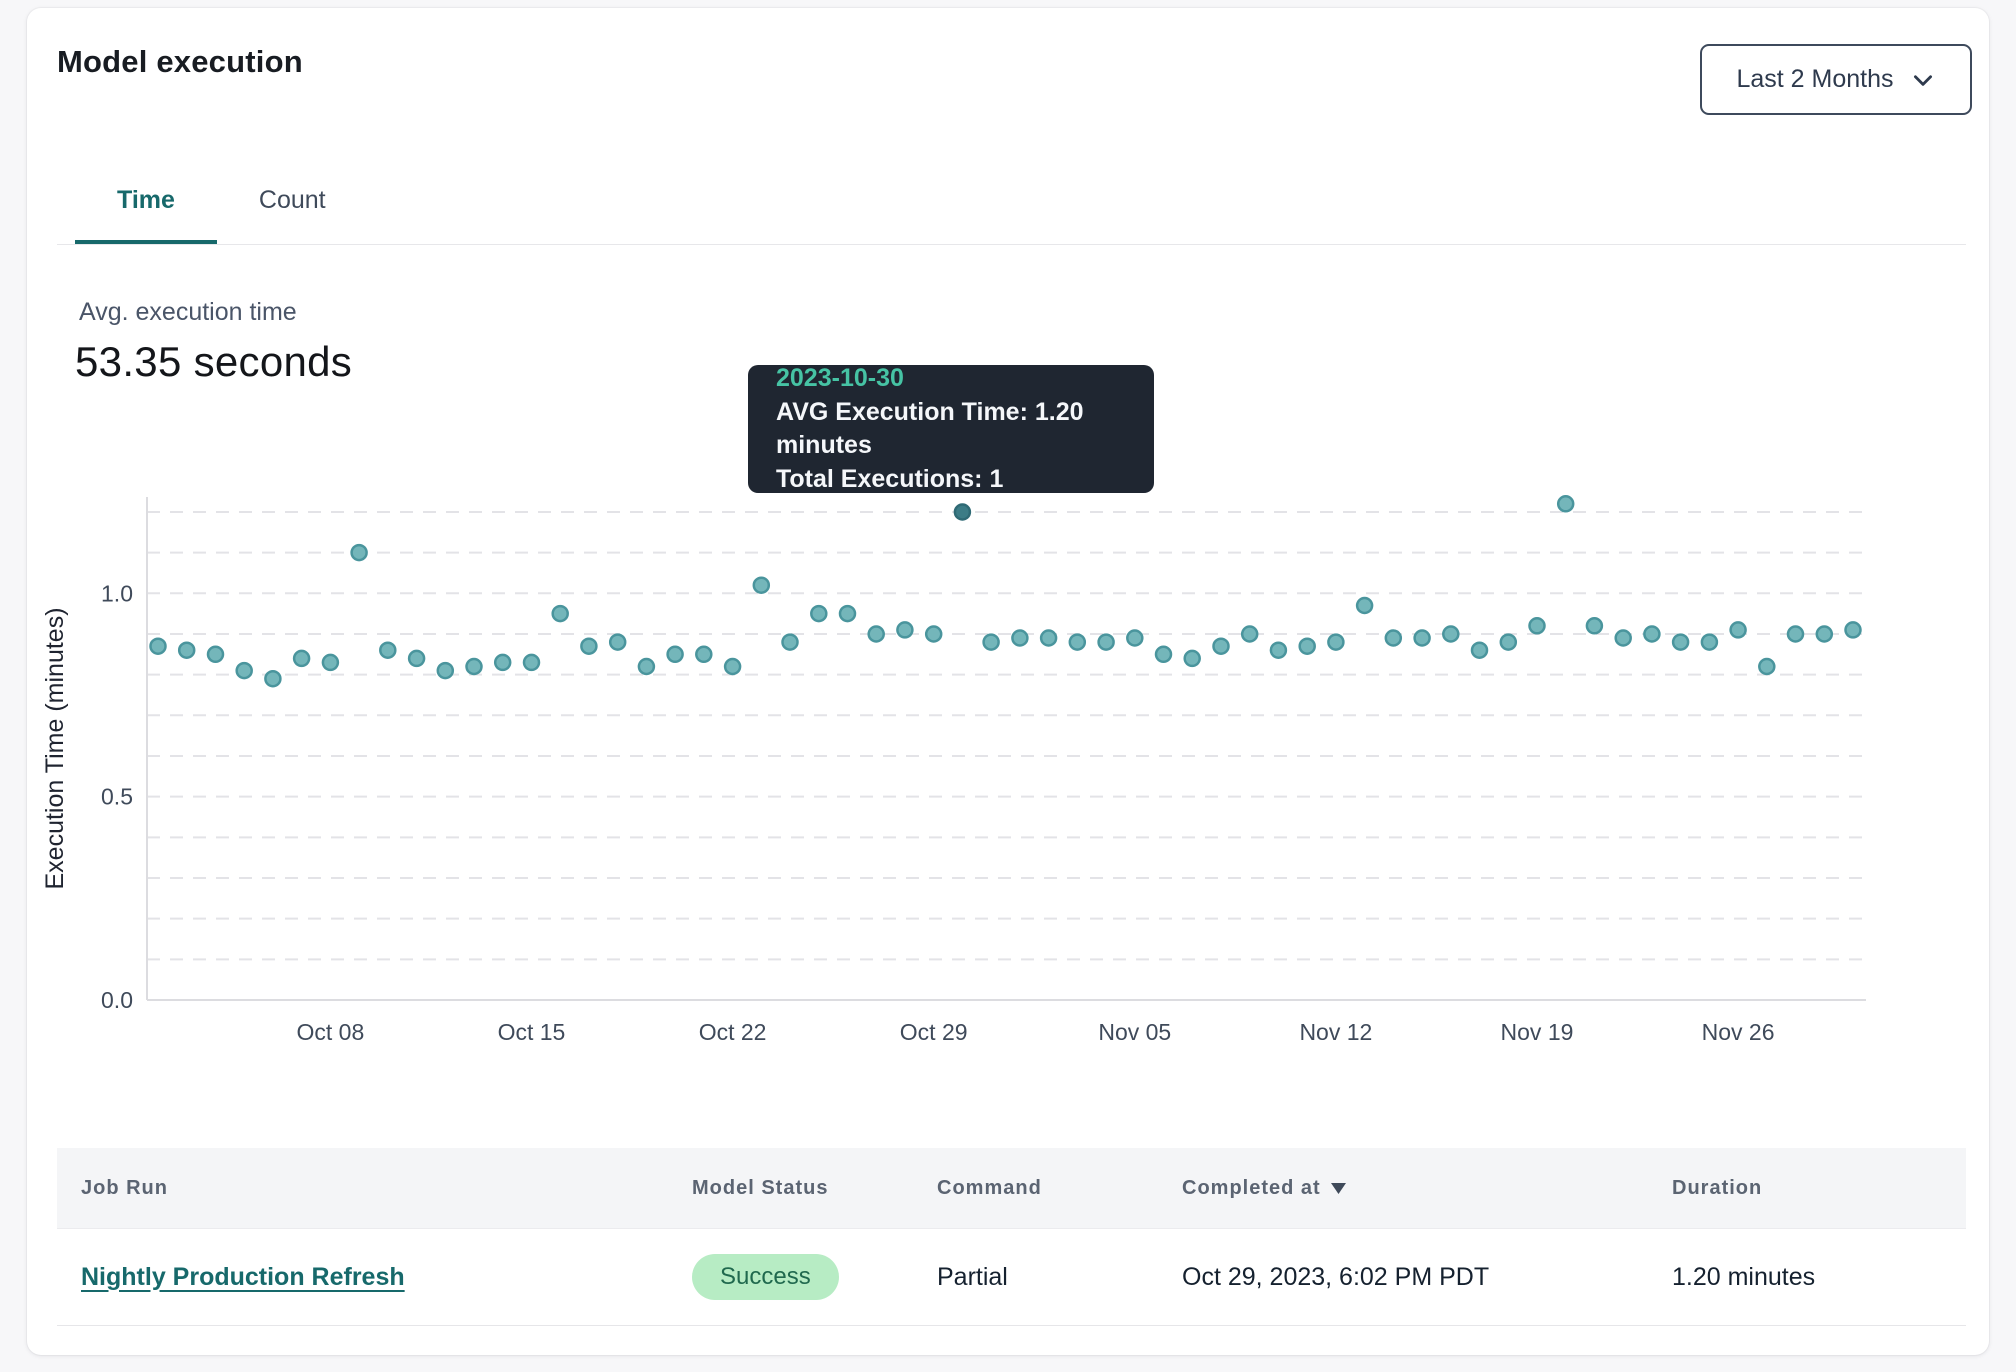 This screenshot has height=1372, width=2016. What do you see at coordinates (243, 1276) in the screenshot?
I see `job-run-link: Nightly Production Refresh` at bounding box center [243, 1276].